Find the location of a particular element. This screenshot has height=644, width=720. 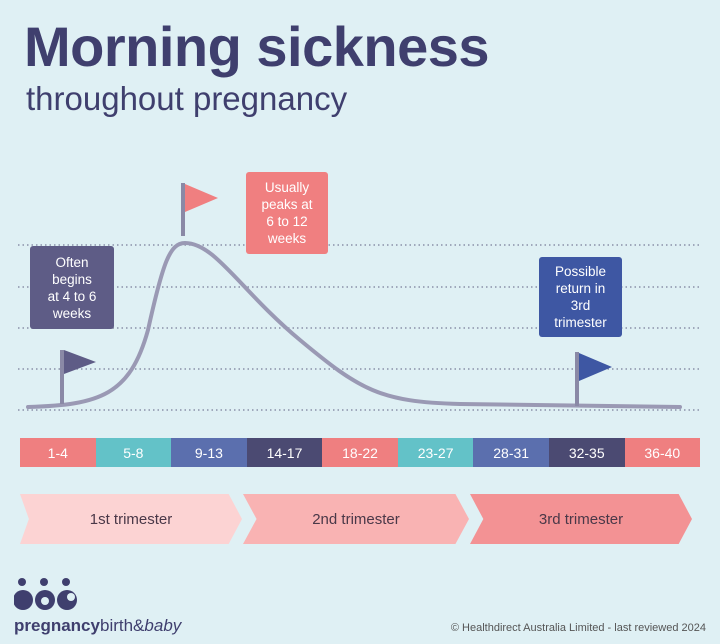

trimester-1: 1st trimester is located at coordinates (131, 519).